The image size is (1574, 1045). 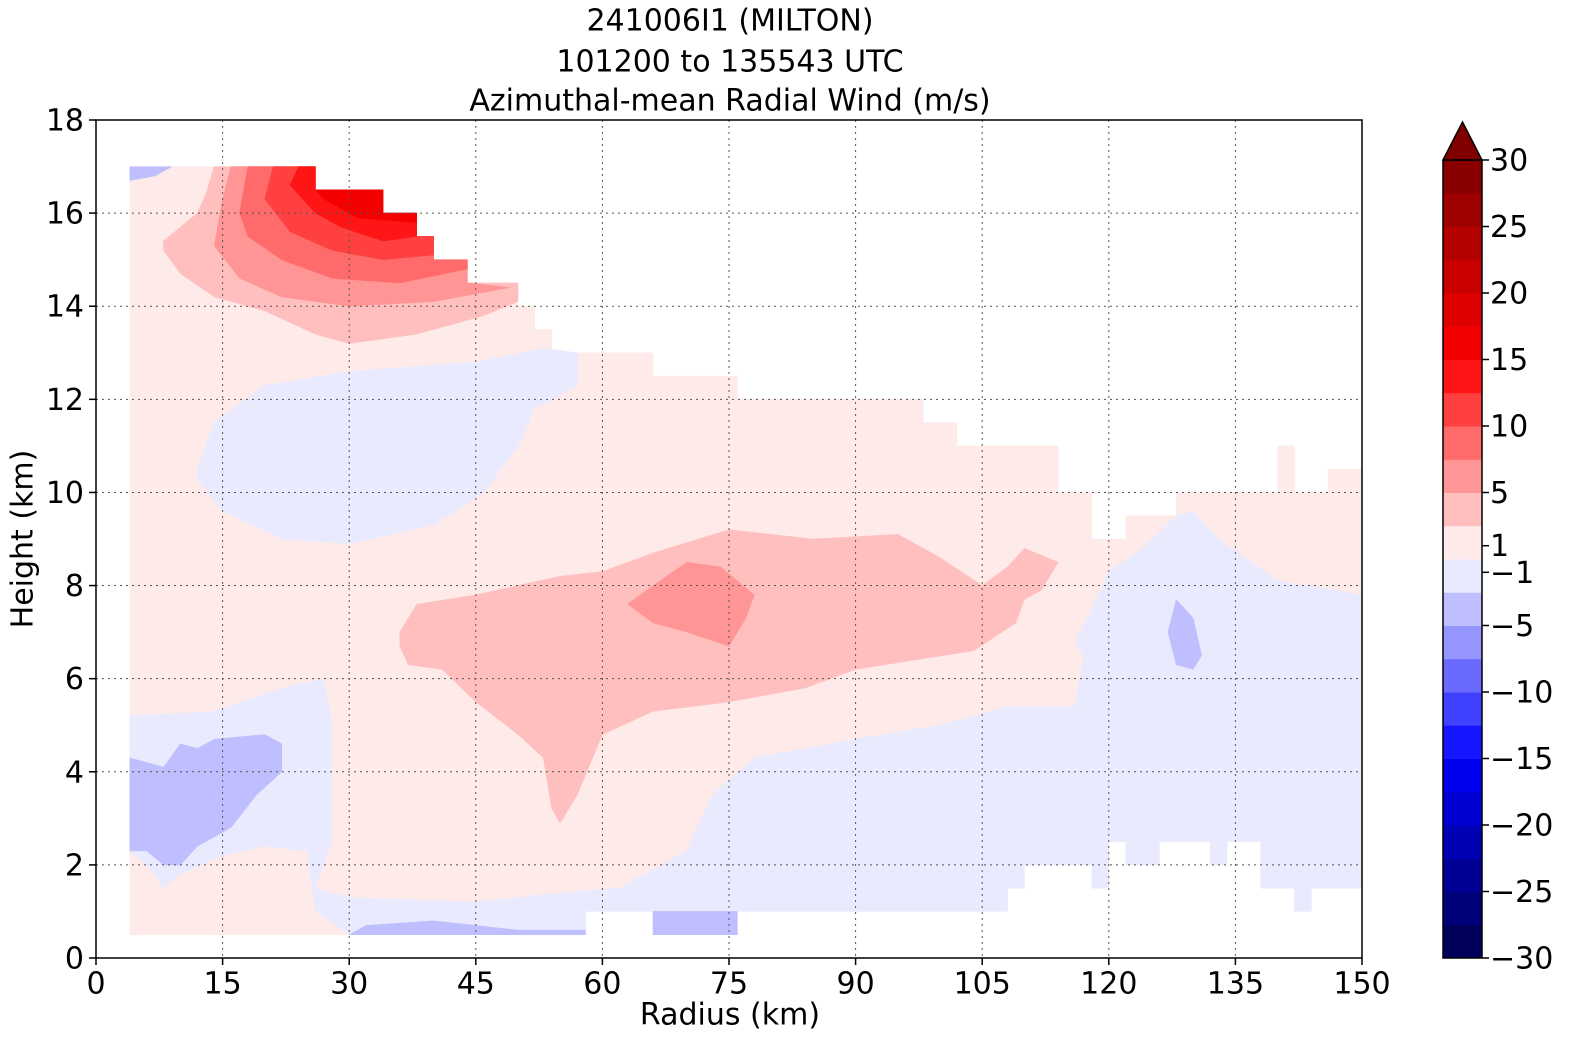 I want to click on y-tick-label: 18, so click(x=65, y=121).